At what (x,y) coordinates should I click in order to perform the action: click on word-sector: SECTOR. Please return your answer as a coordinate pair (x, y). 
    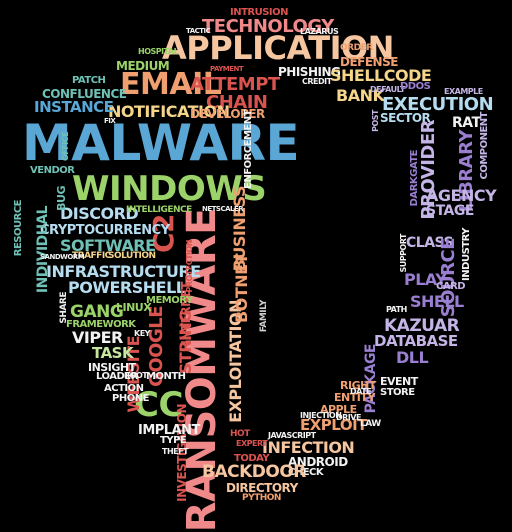
    Looking at the image, I should click on (405, 118).